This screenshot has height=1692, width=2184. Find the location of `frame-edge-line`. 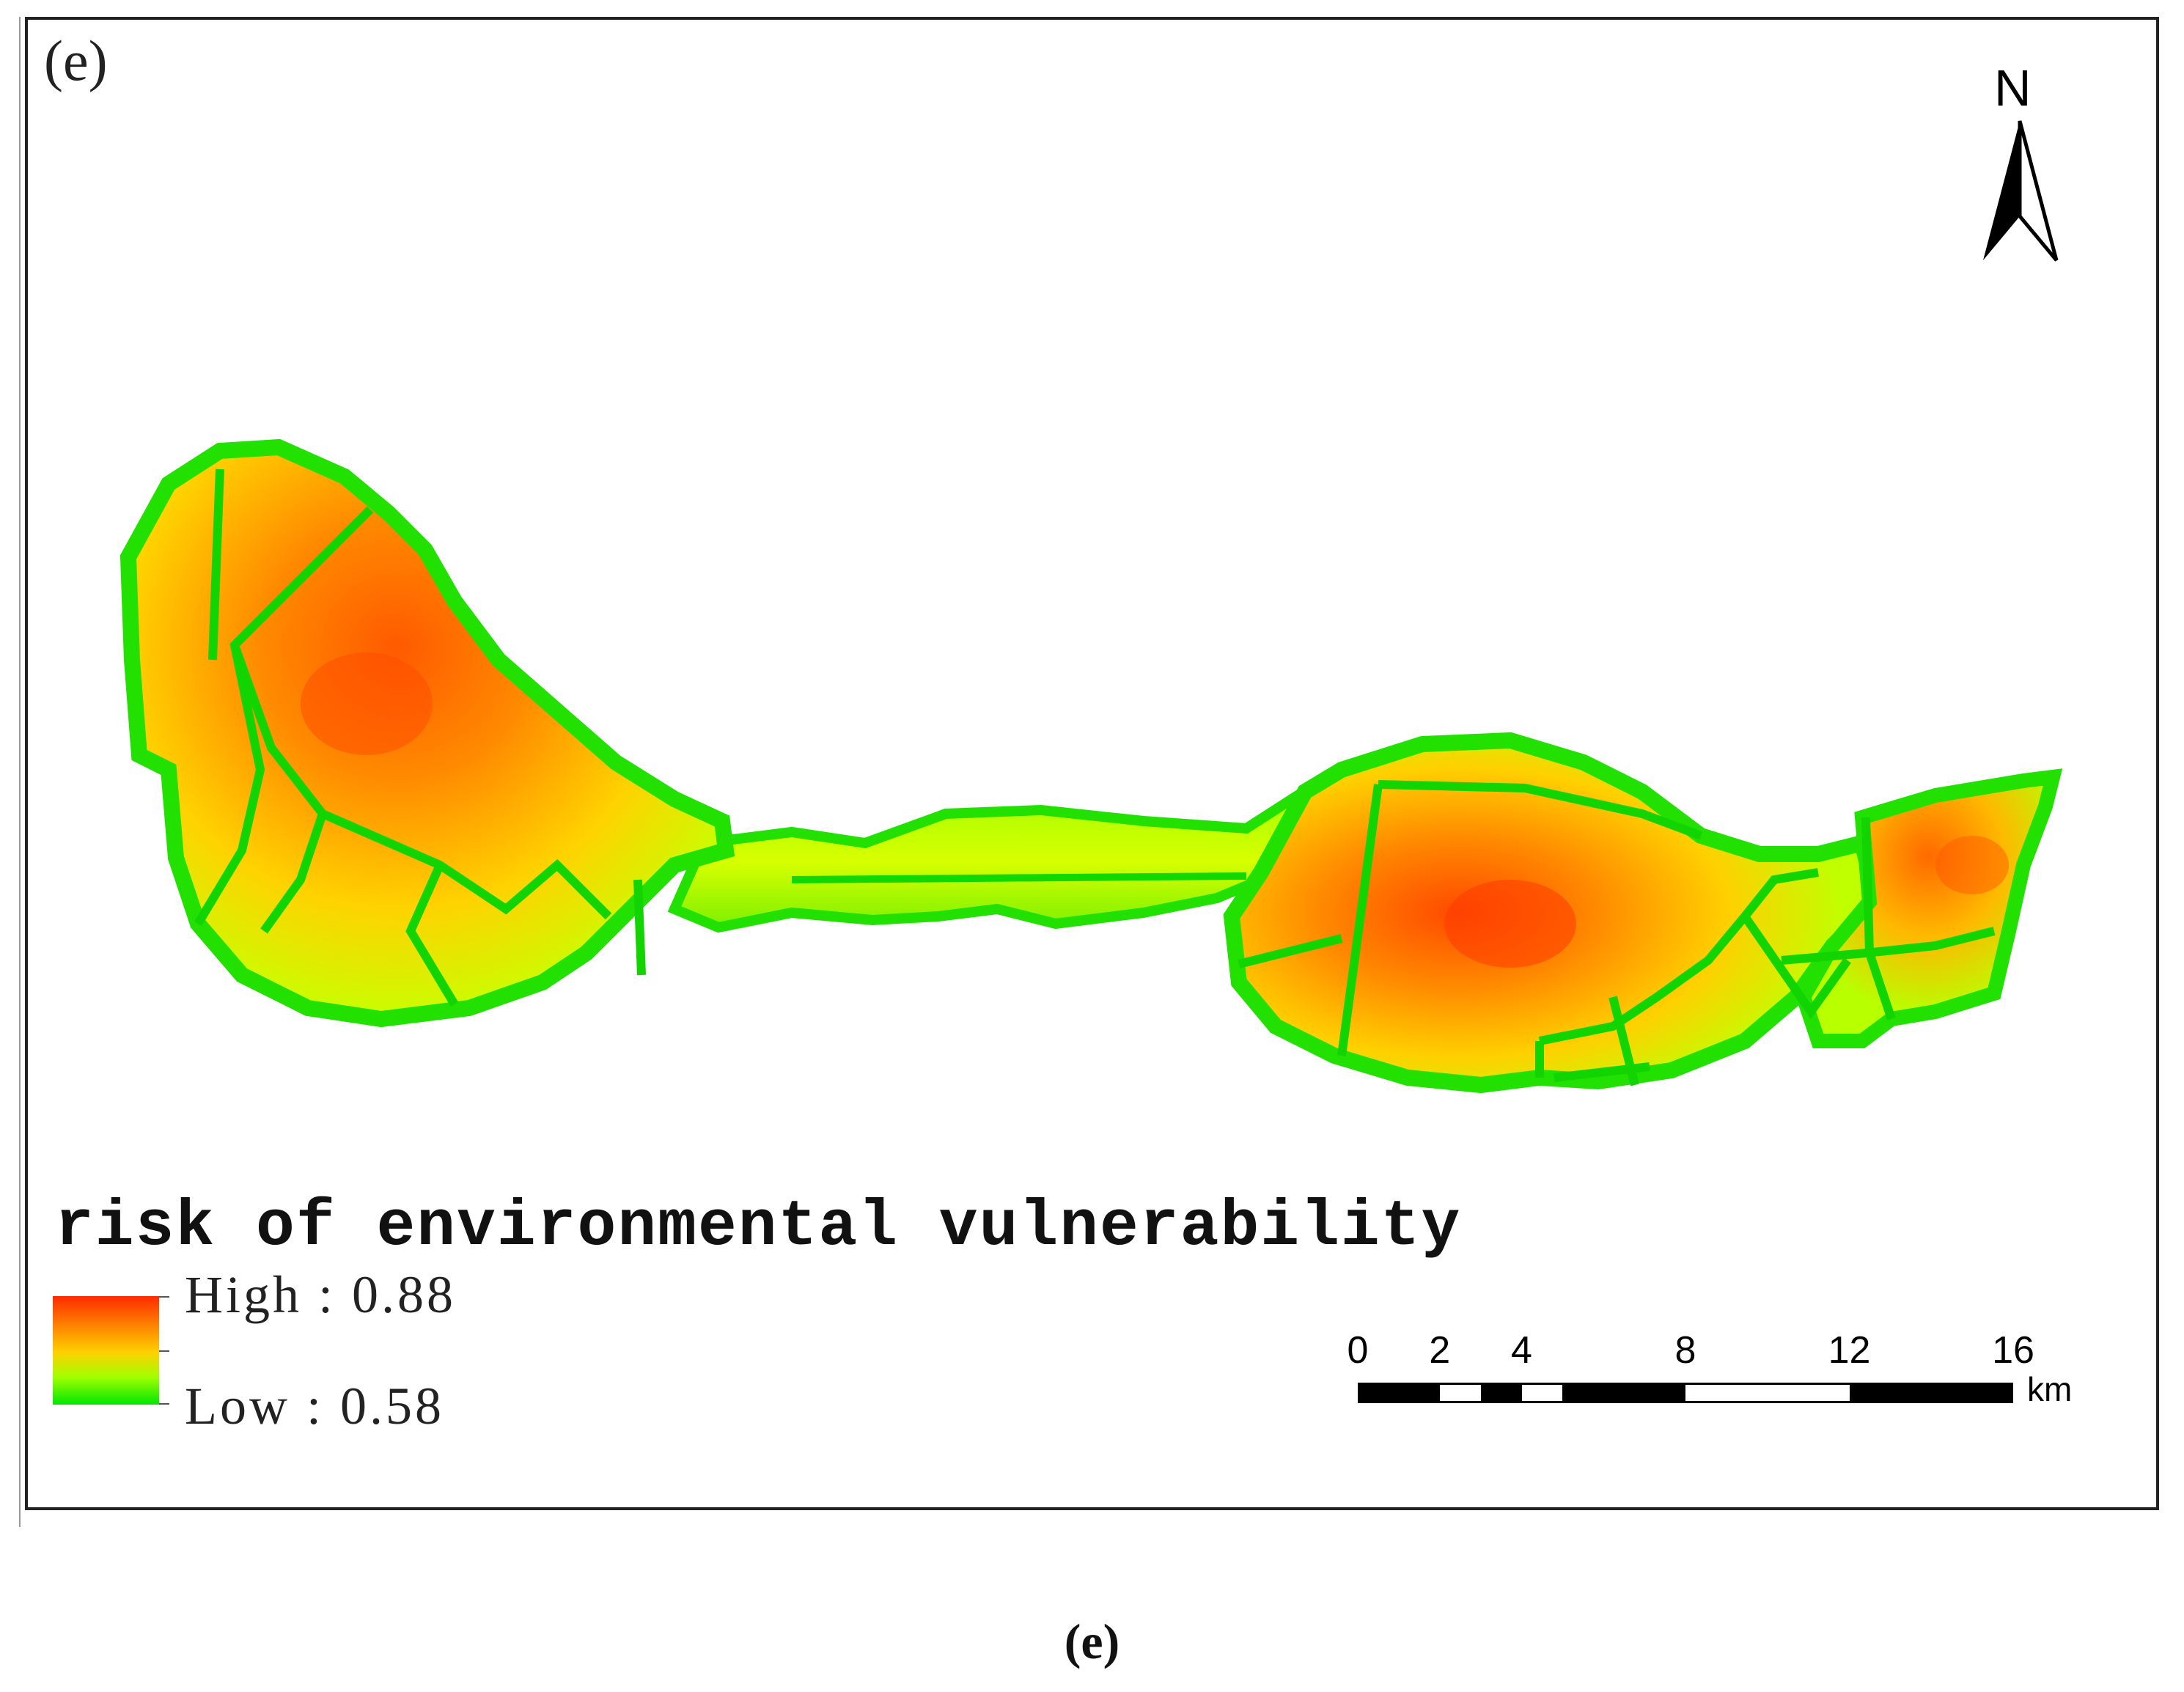

frame-edge-line is located at coordinates (20, 772).